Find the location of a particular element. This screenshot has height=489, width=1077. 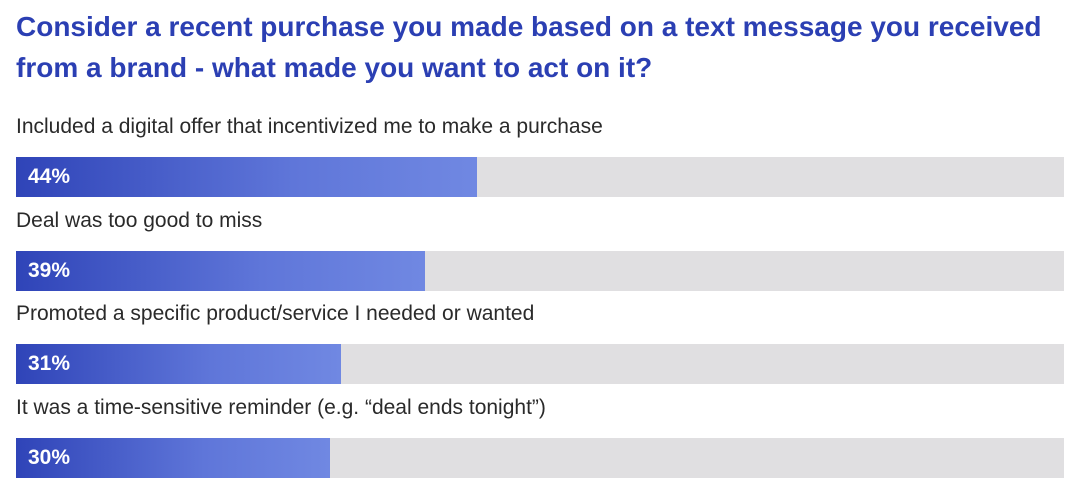

bar-track: 30% is located at coordinates (540, 458).